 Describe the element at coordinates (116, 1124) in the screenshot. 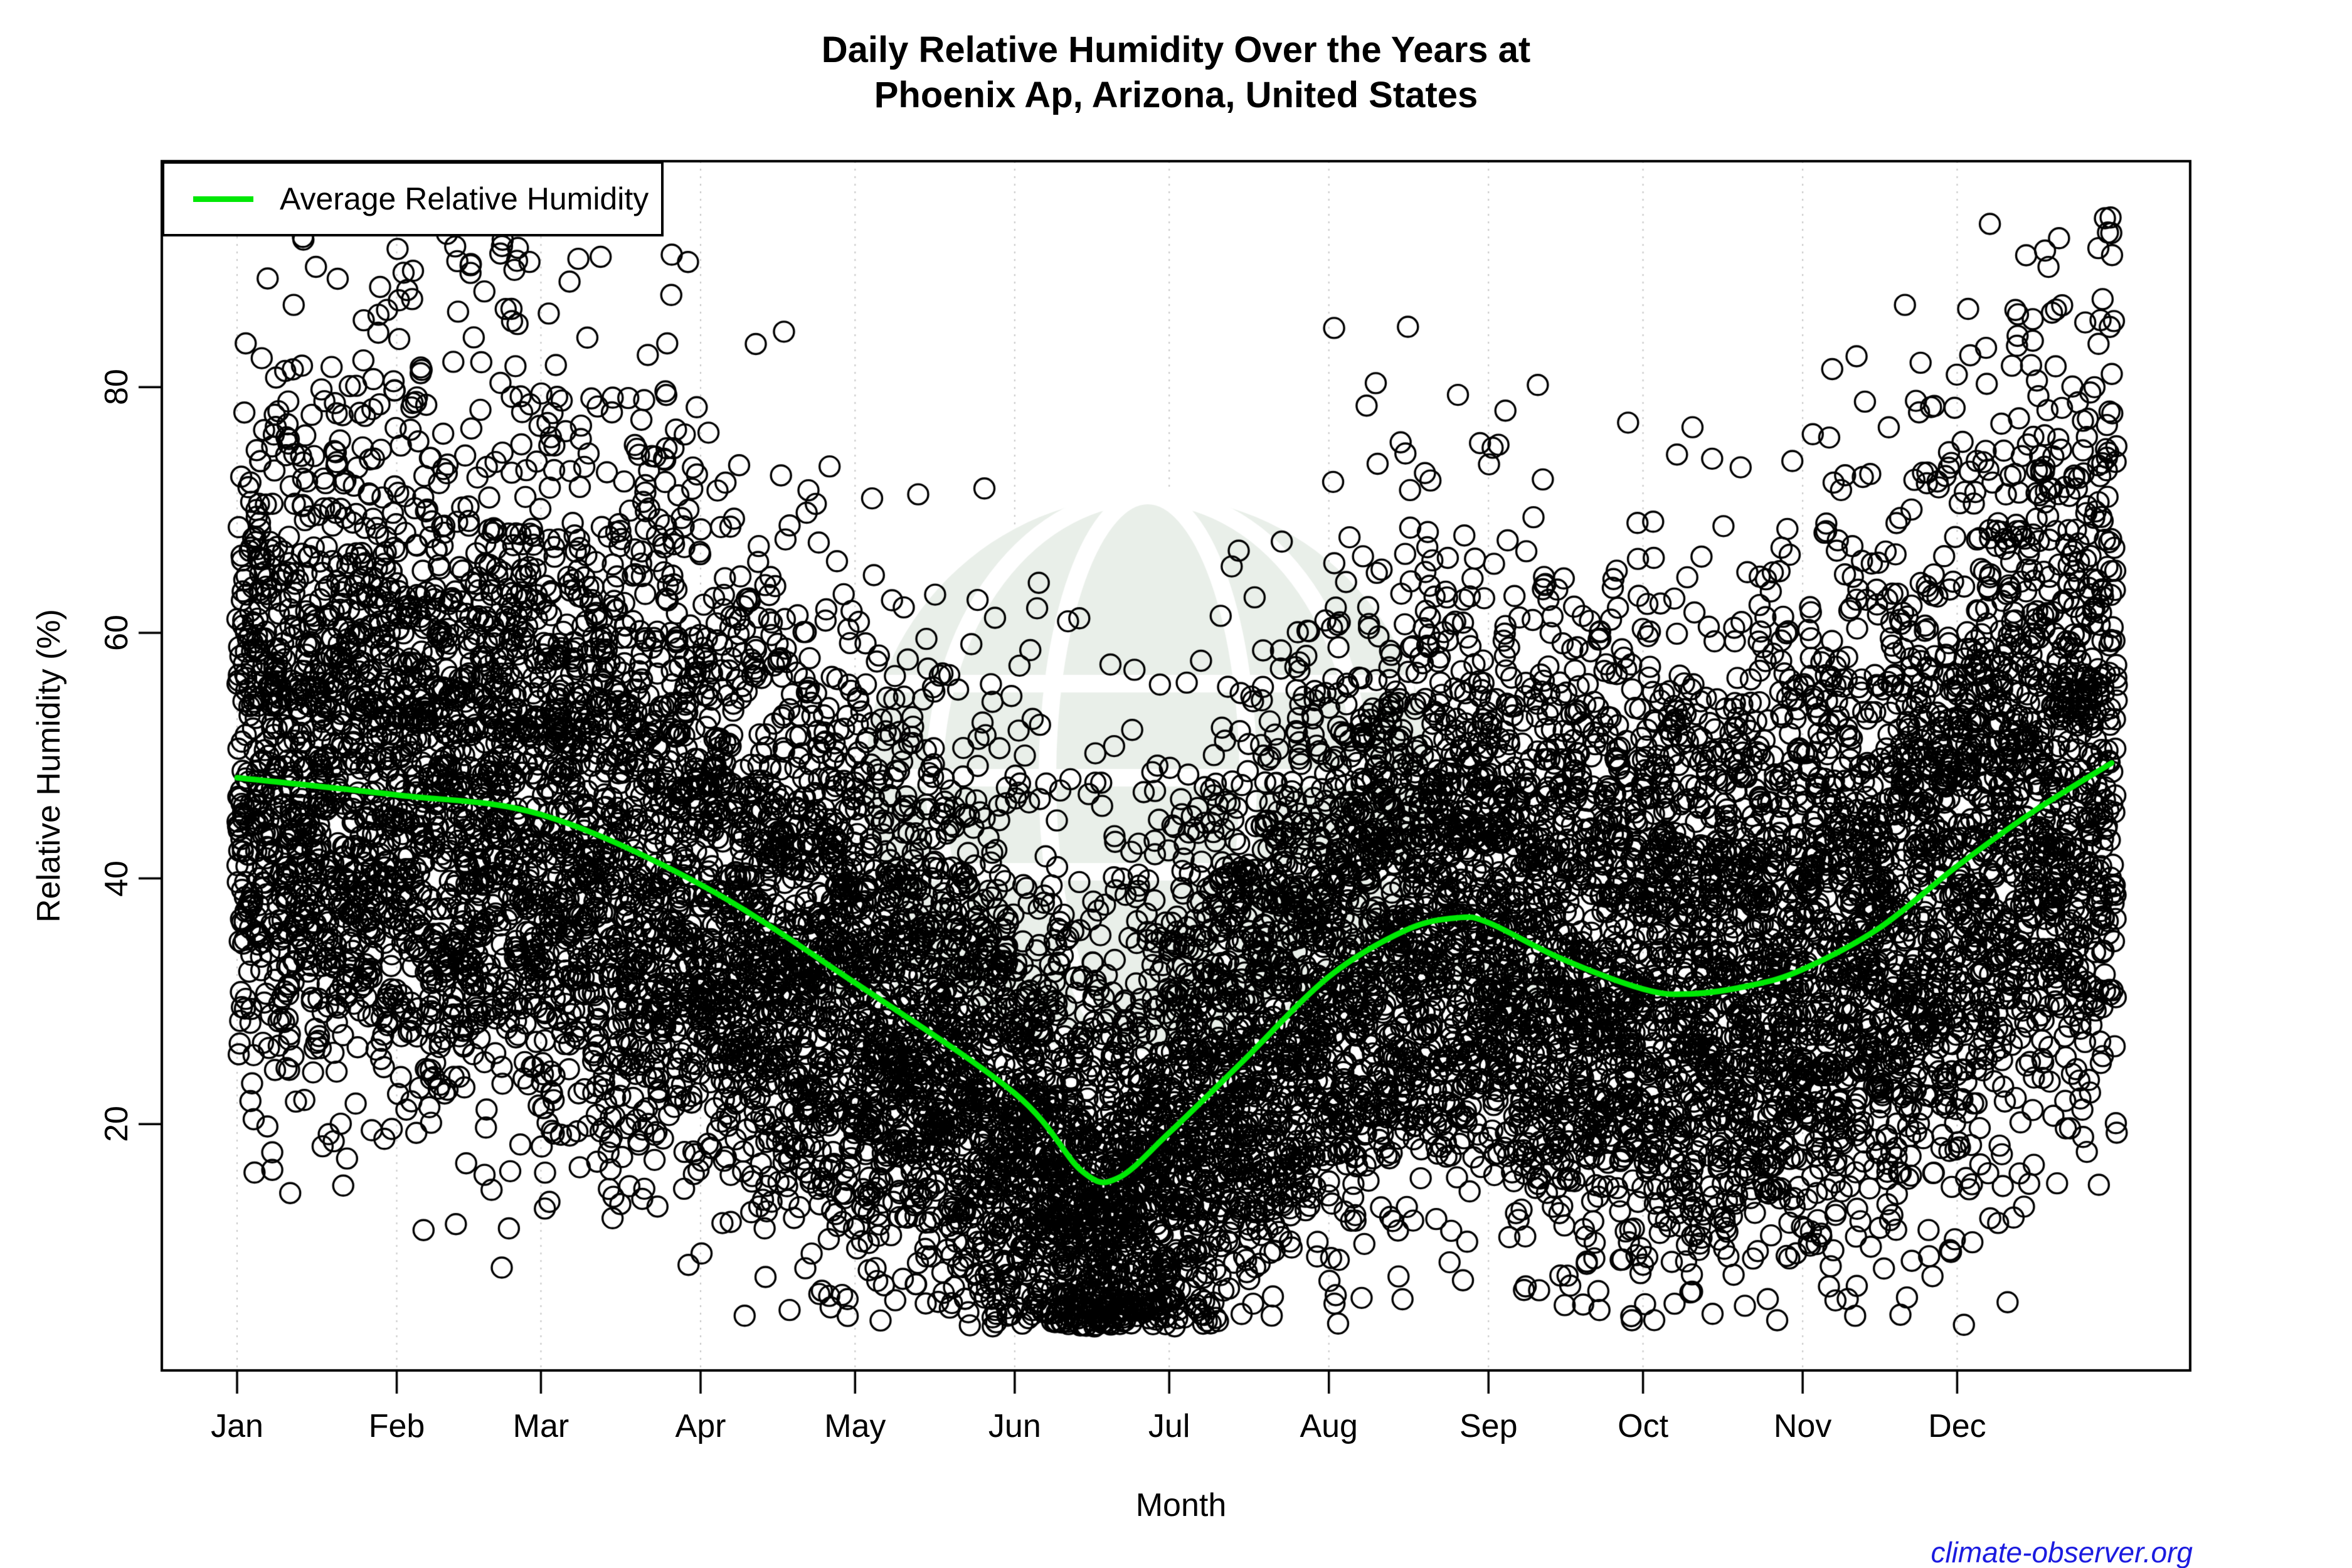

I see `y-tick-label-20: 20` at that location.